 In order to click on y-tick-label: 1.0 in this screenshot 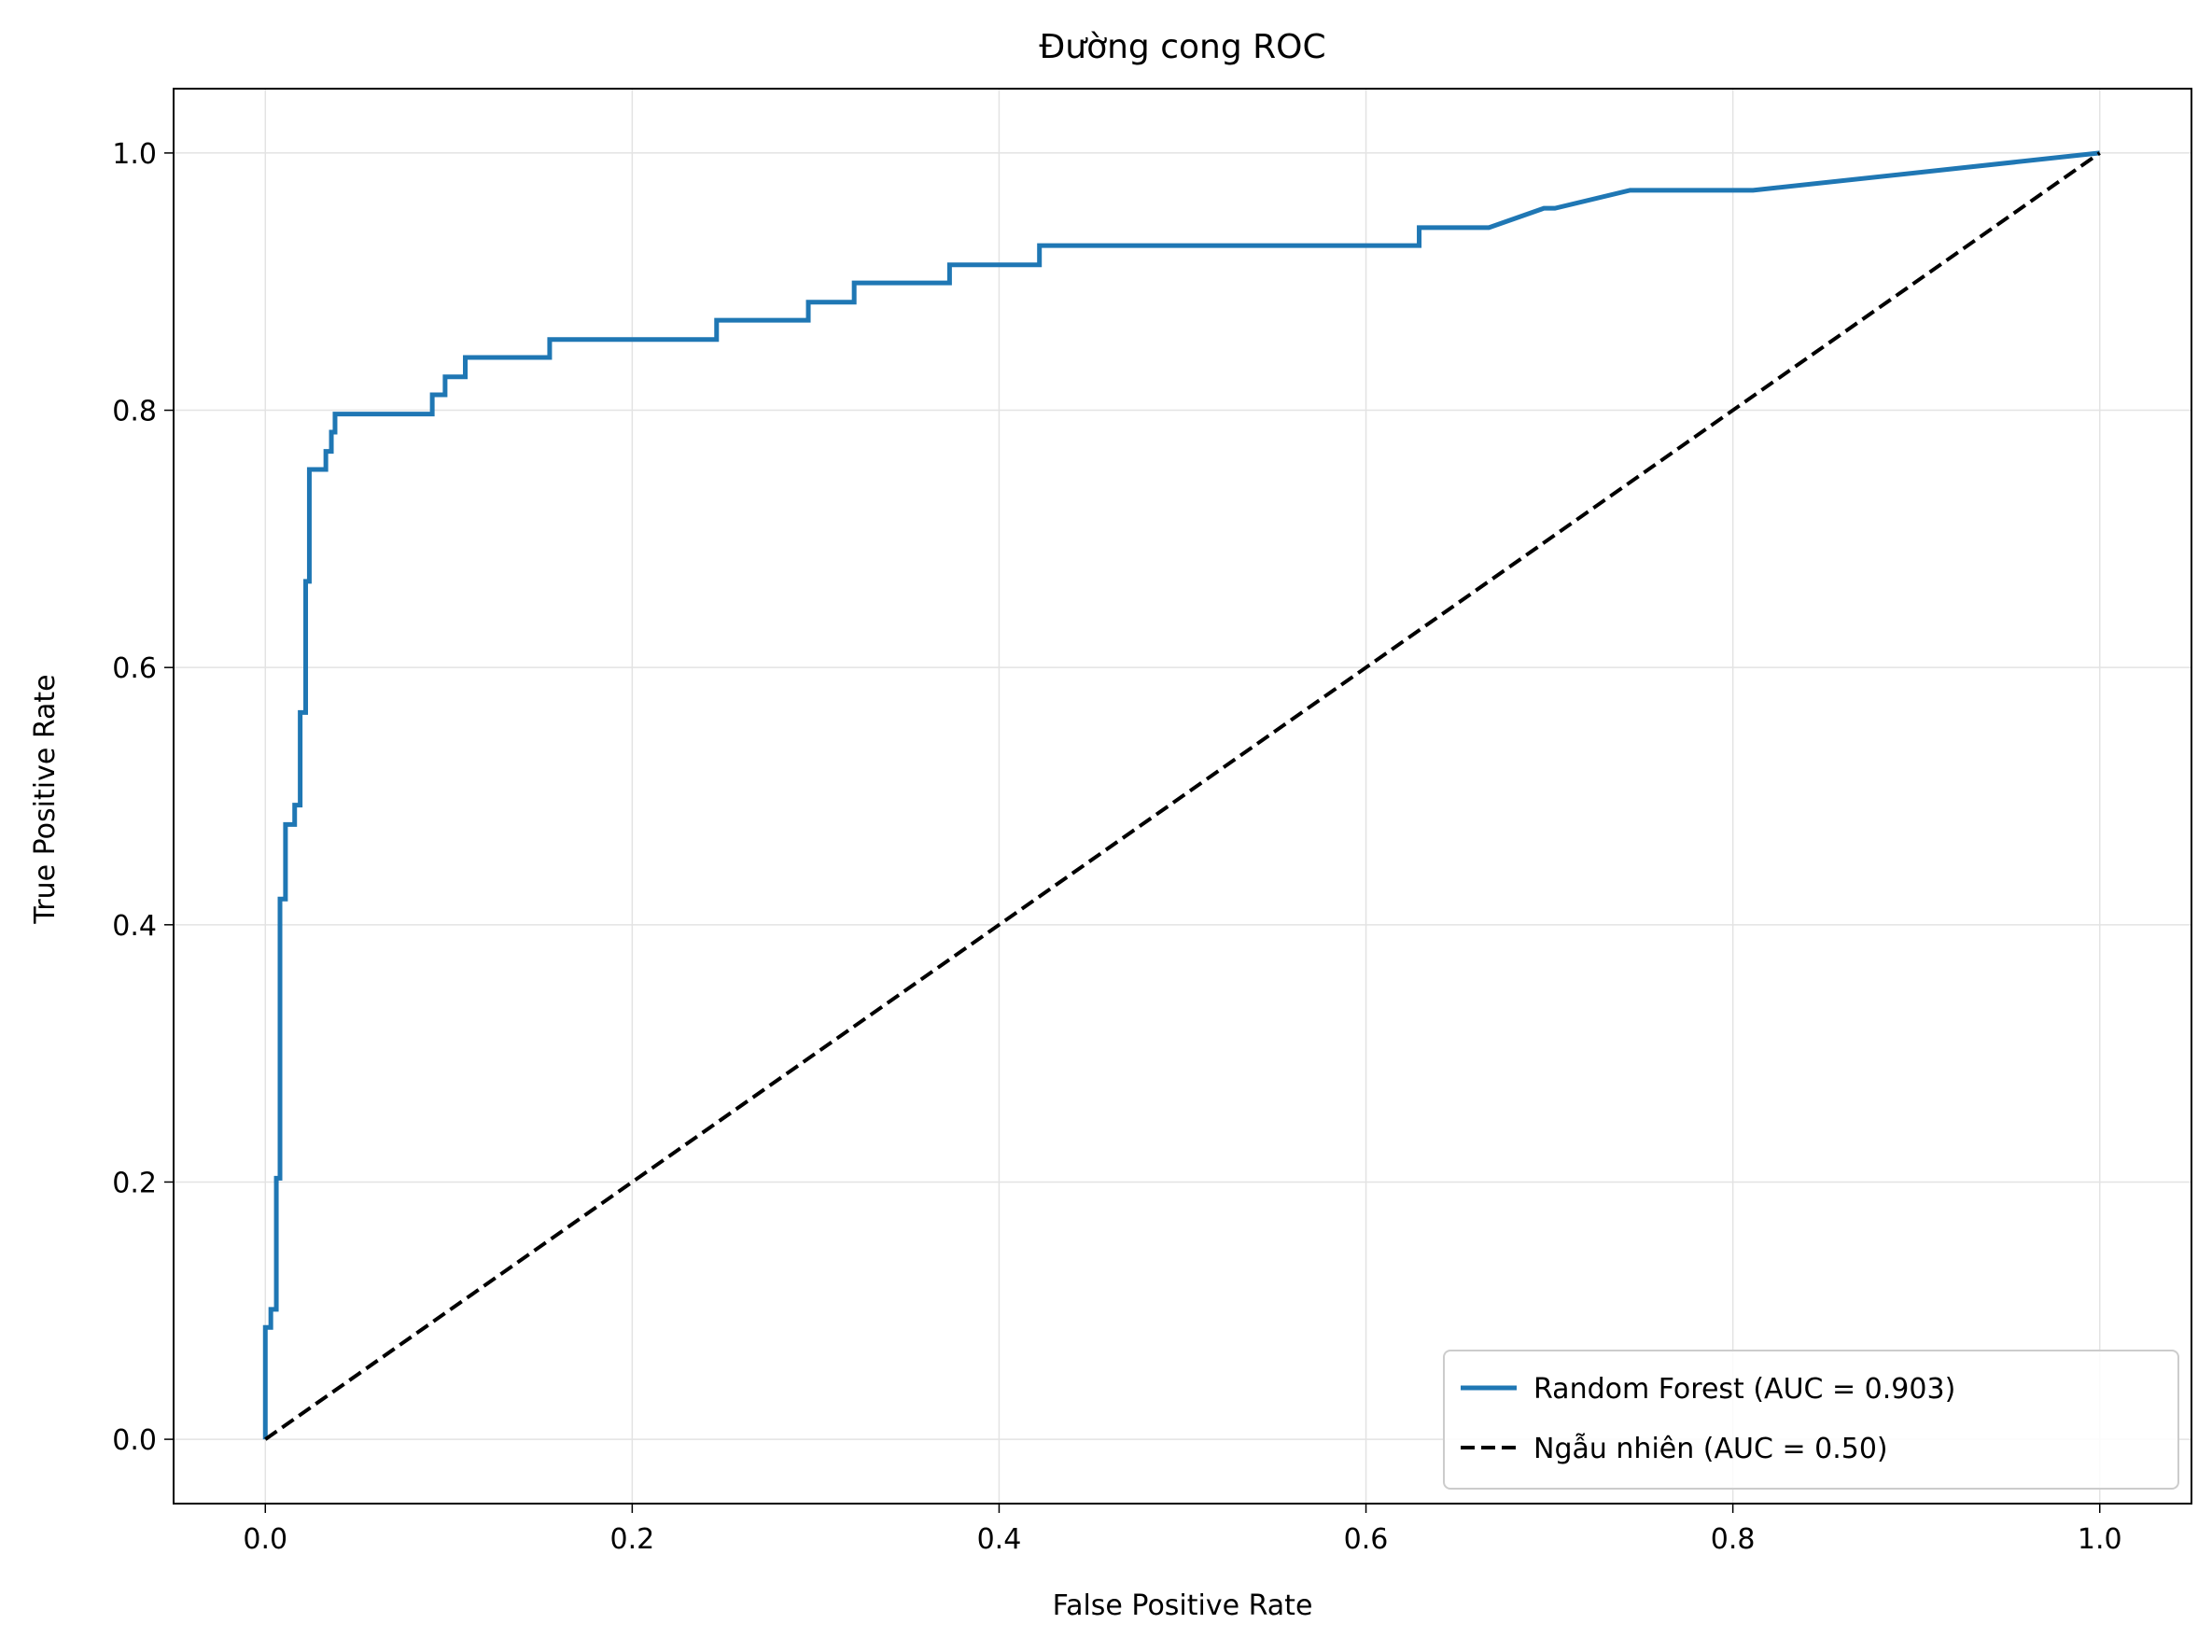, I will do `click(134, 154)`.